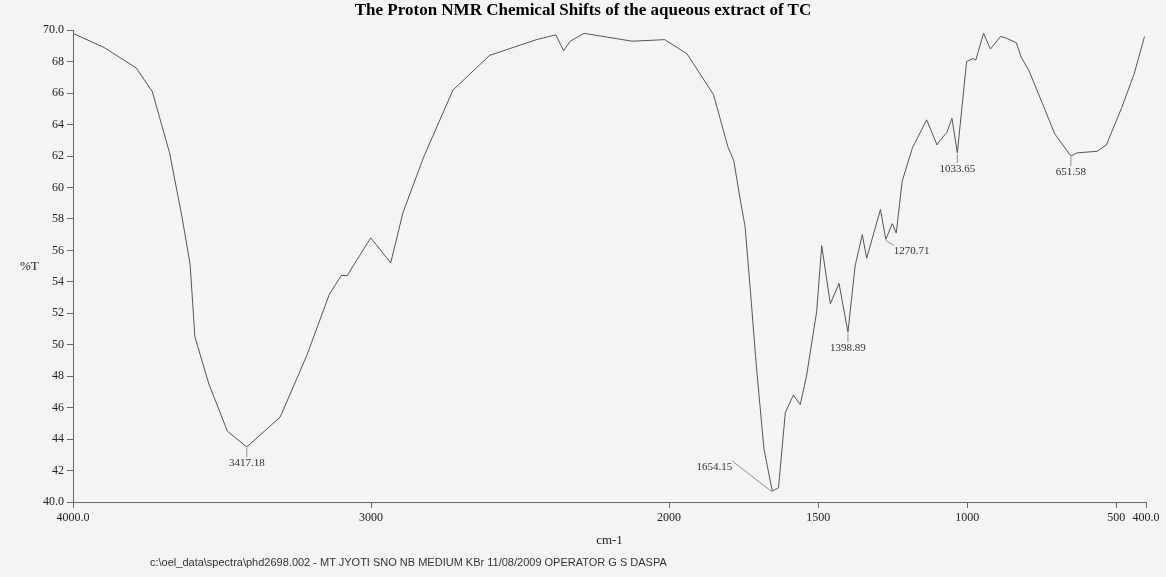 This screenshot has height=577, width=1166. I want to click on x-tick-label: 2000, so click(669, 517).